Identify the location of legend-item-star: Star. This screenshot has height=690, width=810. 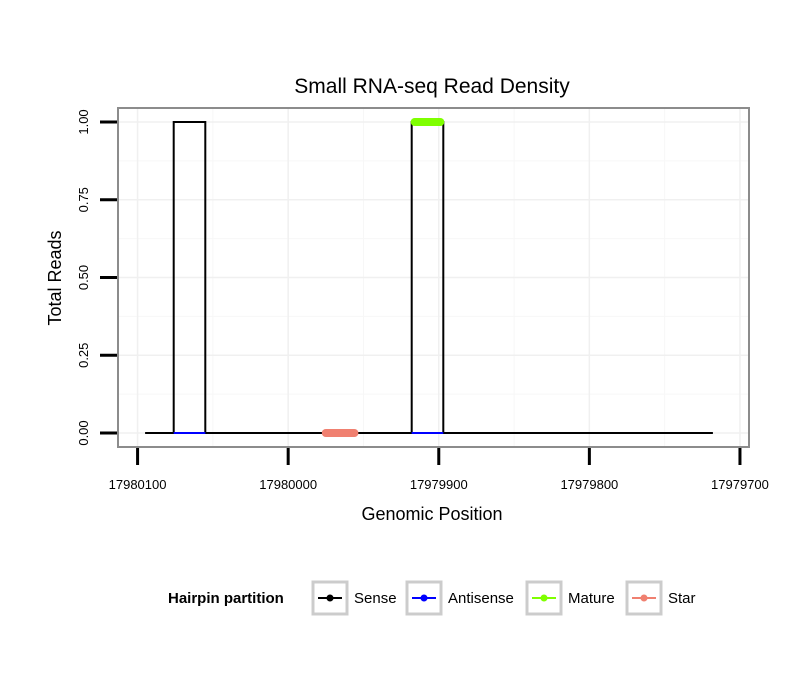
(660, 598).